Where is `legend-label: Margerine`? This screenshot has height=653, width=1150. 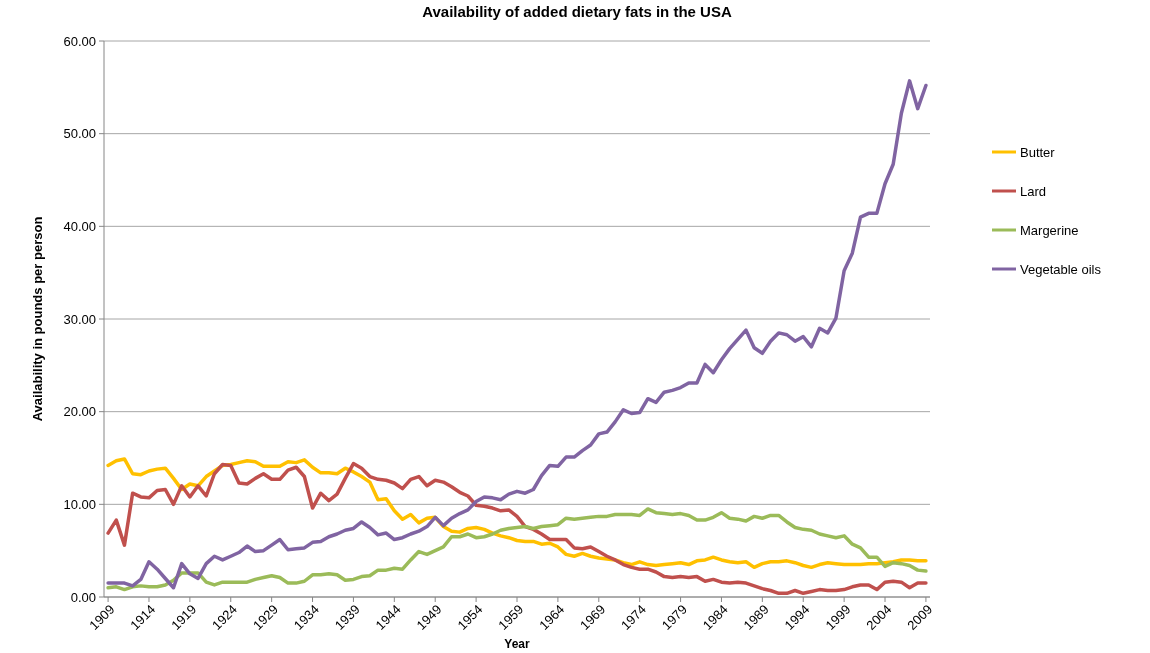
legend-label: Margerine is located at coordinates (1049, 230).